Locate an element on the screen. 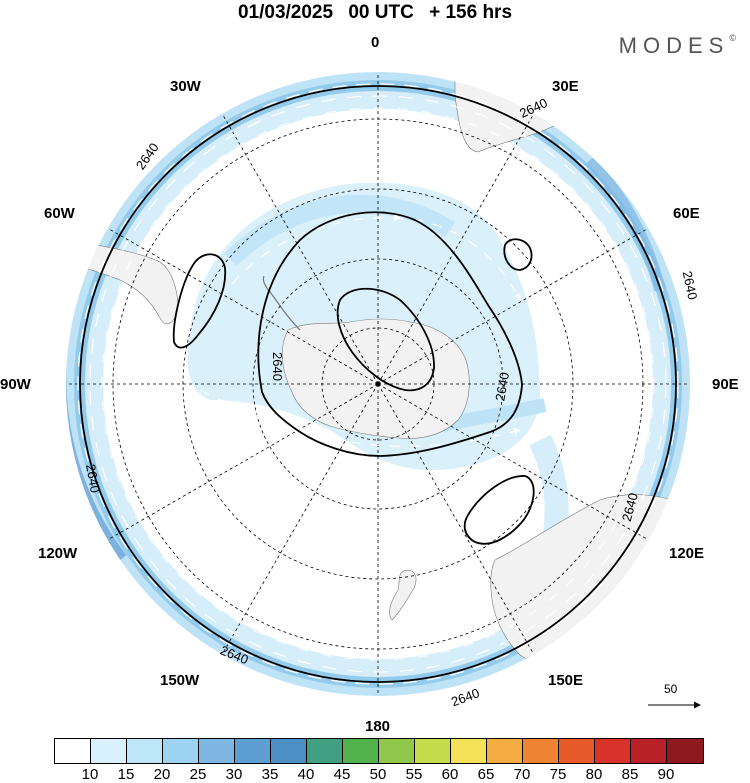 Image resolution: width=750 pixels, height=783 pixels. lon-label-0: 0 is located at coordinates (375, 42).